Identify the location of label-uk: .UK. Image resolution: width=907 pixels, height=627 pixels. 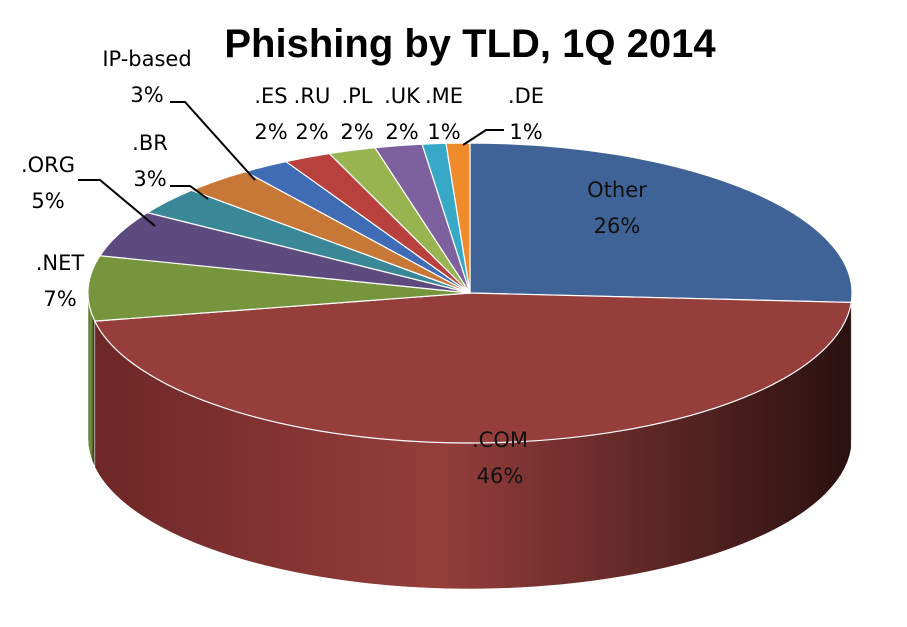
(402, 96).